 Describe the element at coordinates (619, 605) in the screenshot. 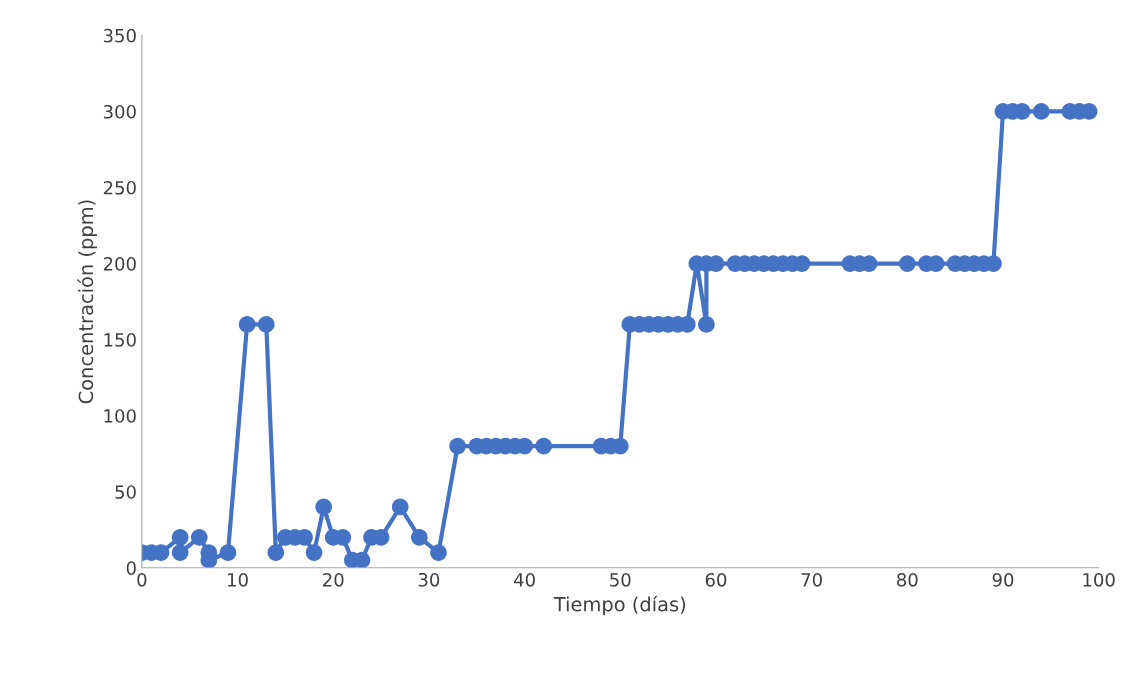

I see `x-axis-title: Tiempo (días)` at that location.